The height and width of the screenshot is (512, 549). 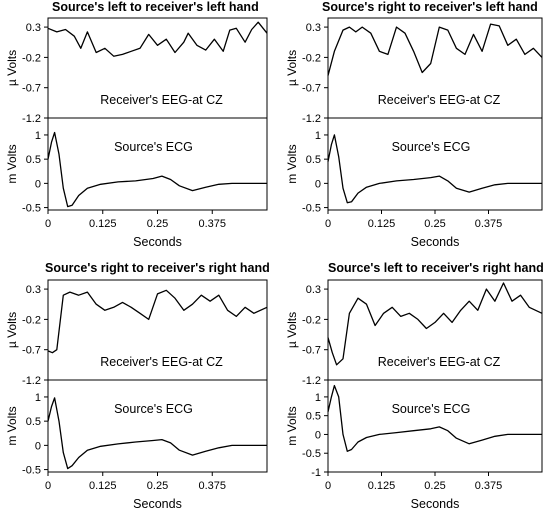 What do you see at coordinates (311, 351) in the screenshot?
I see `panel-4-eeg-ytick-label-2: -0.7` at bounding box center [311, 351].